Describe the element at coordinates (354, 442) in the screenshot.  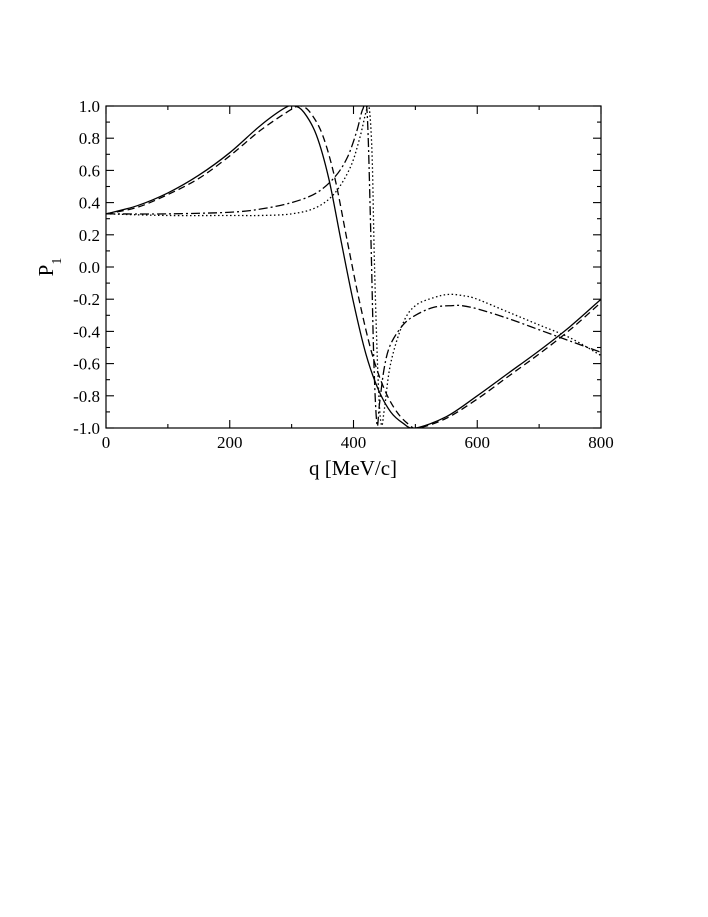
I see `x-tick-label: 400` at that location.